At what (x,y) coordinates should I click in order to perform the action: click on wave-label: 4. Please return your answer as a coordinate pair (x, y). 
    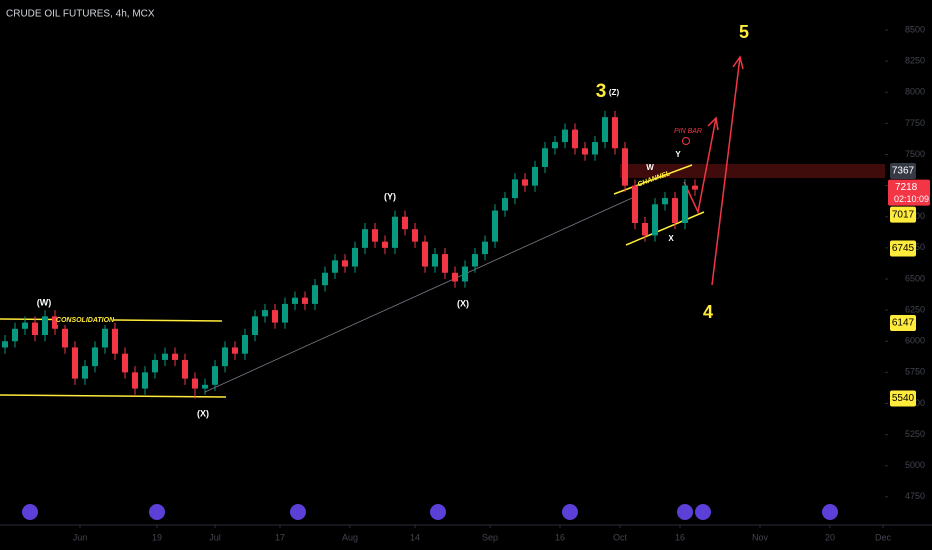
    Looking at the image, I should click on (708, 312).